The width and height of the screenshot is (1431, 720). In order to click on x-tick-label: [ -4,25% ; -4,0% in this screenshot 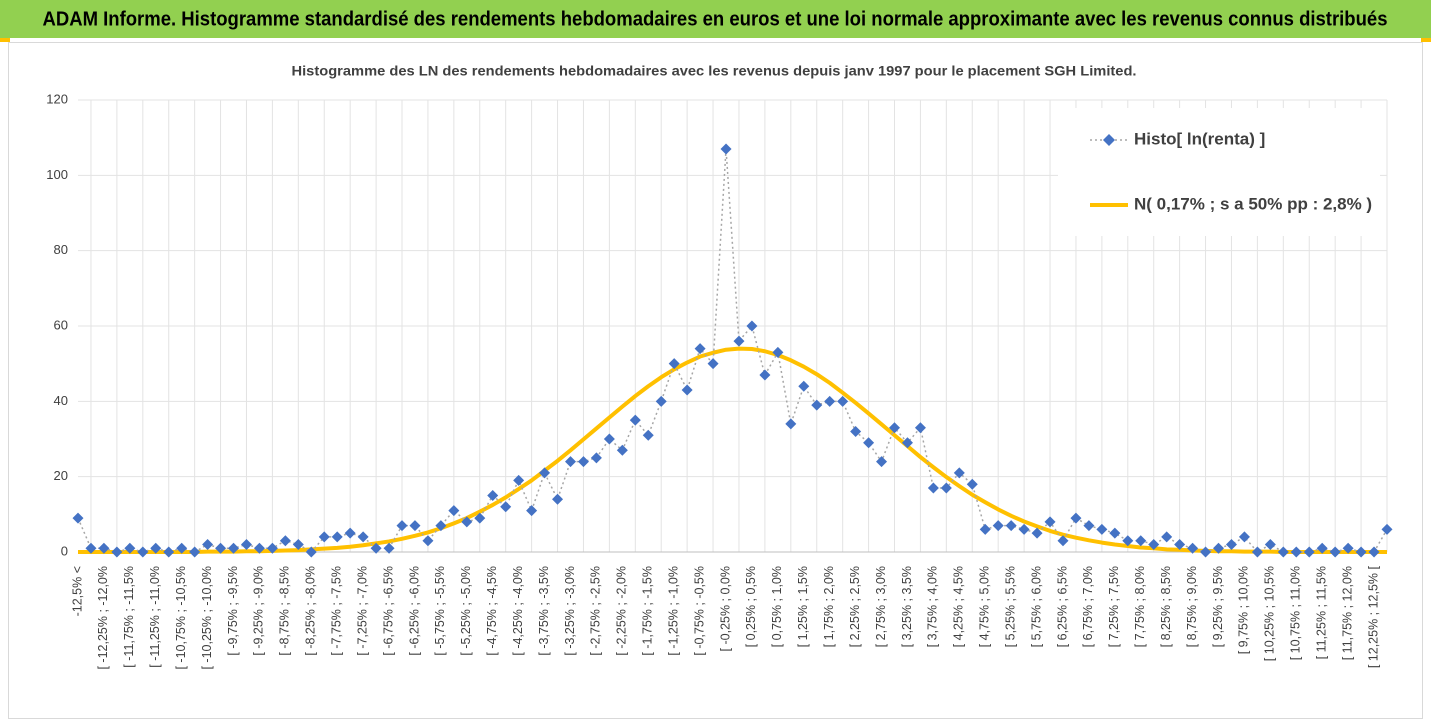, I will do `click(518, 611)`.